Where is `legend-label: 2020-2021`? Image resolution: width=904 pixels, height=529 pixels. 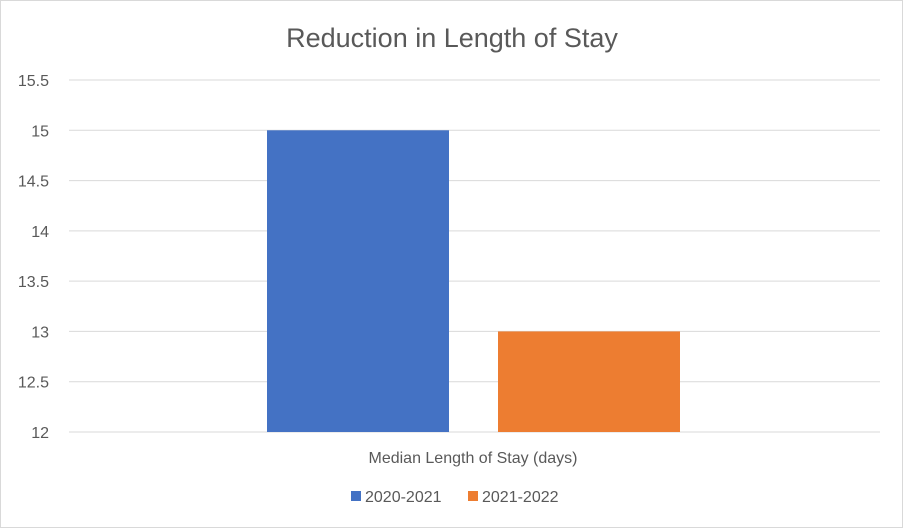
legend-label: 2020-2021 is located at coordinates (403, 497).